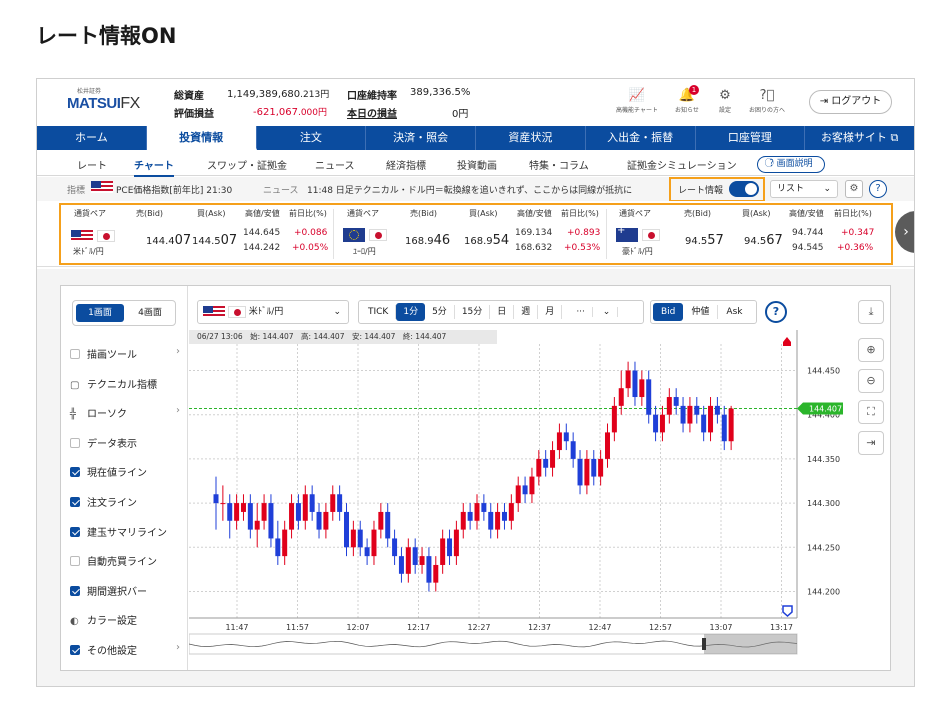 The image size is (942, 711). I want to click on jump-end-icon: ⇥, so click(871, 442).